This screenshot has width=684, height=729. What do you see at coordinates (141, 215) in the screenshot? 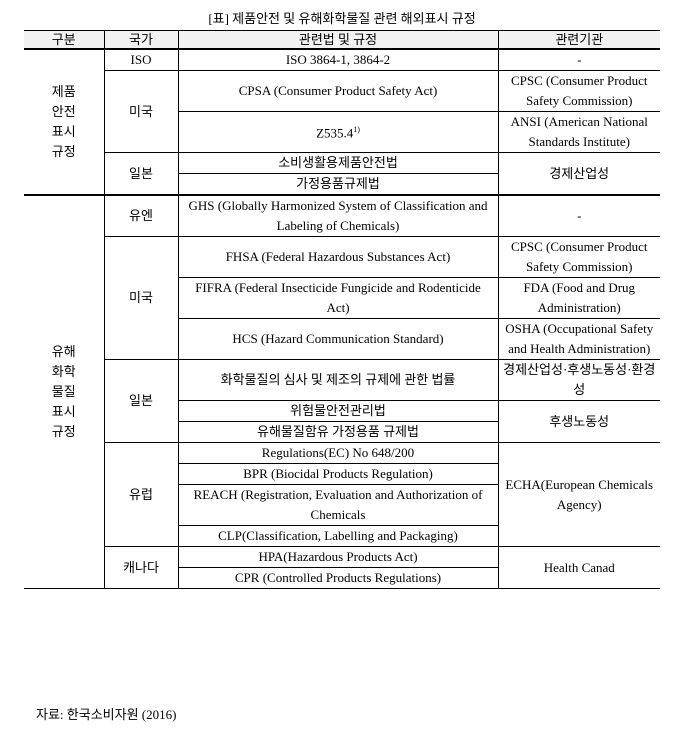
I see `country-cell: 유엔` at bounding box center [141, 215].